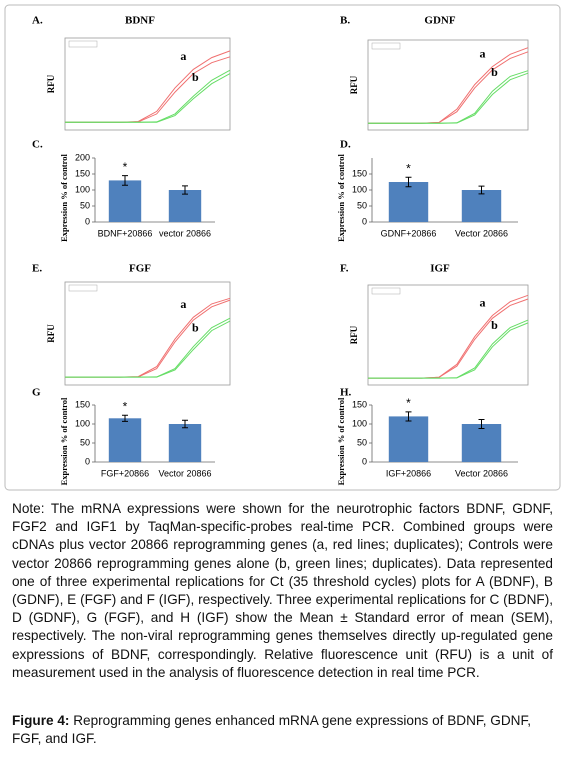 The image size is (565, 762). I want to click on panel-label: H., so click(346, 393).